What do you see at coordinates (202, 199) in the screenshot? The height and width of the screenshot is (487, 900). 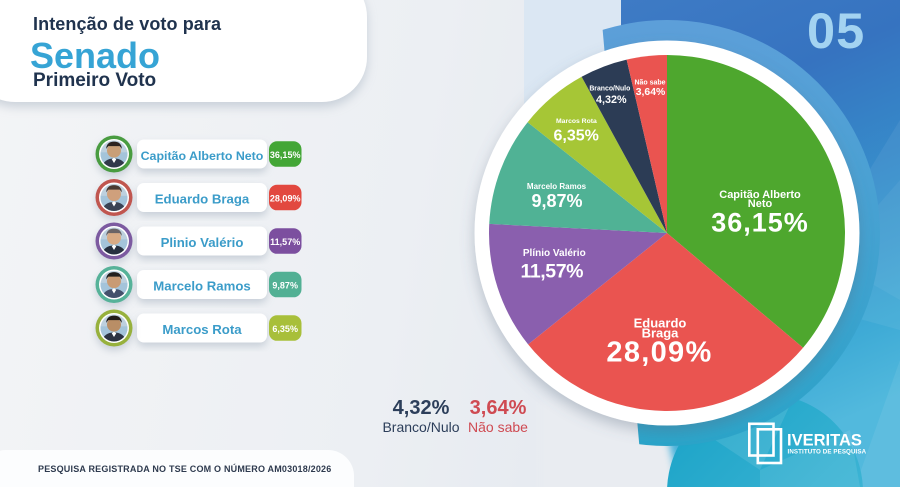 I see `svg-text: Eduardo Braga` at bounding box center [202, 199].